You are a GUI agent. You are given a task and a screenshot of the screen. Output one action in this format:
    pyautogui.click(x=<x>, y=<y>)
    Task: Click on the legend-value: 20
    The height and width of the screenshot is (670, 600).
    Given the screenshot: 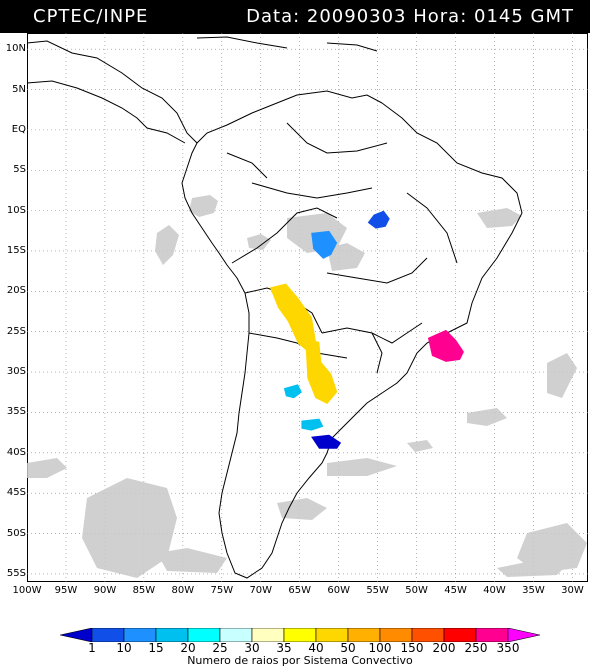 What is the action you would take?
    pyautogui.click(x=188, y=648)
    